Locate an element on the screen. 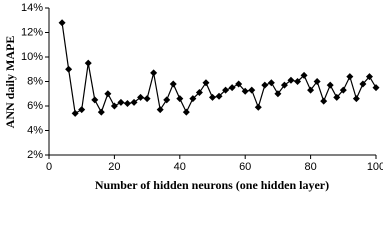 The image size is (383, 240). y-tick-label: 4% is located at coordinates (35, 130).